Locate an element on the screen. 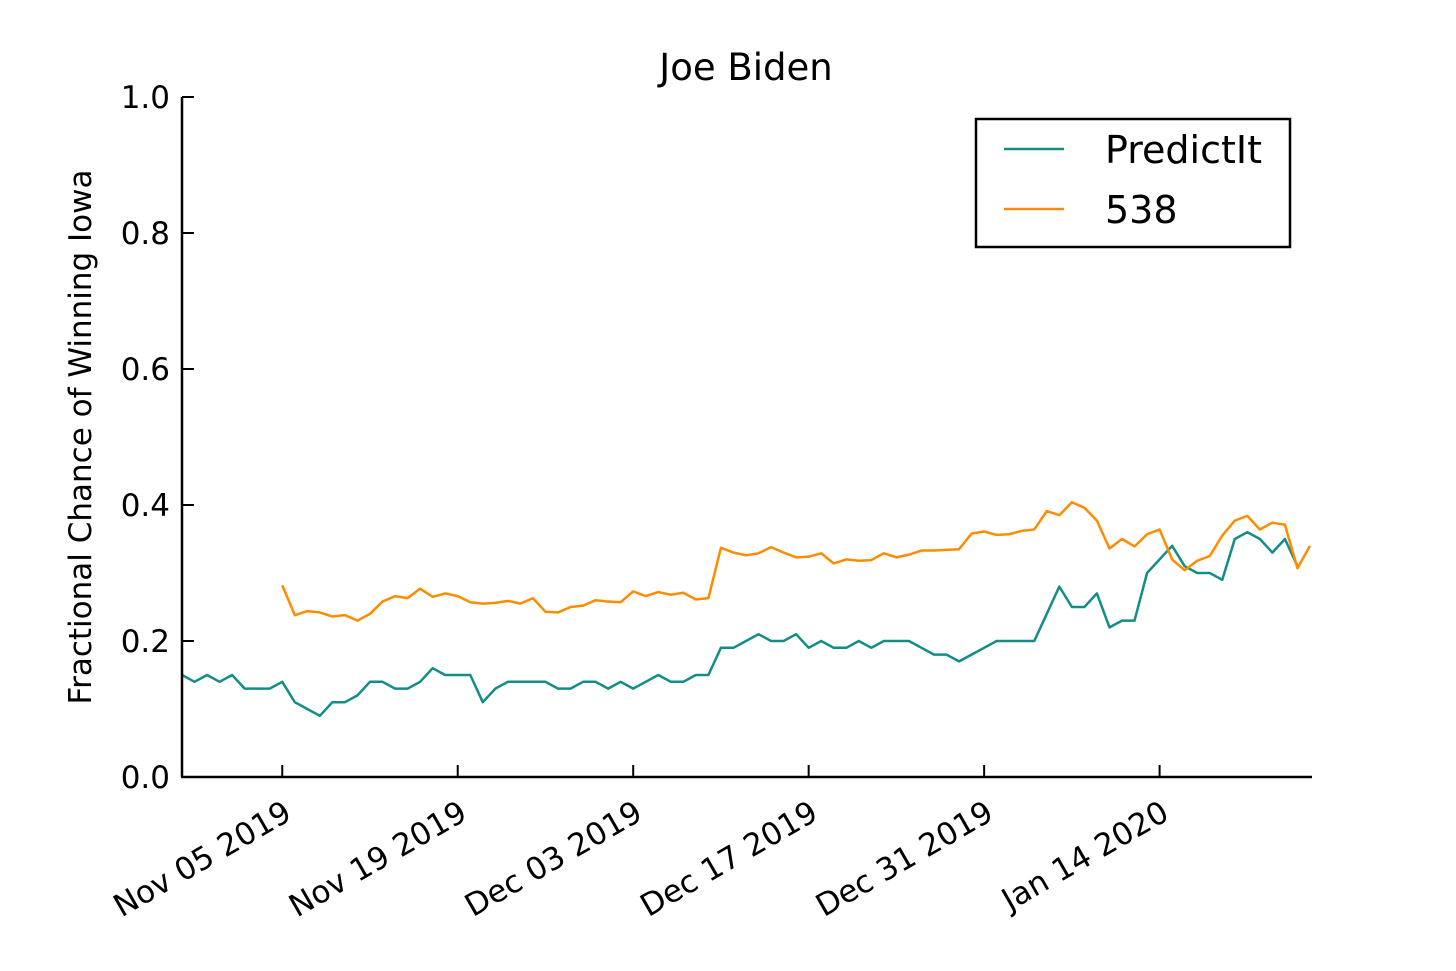 The height and width of the screenshot is (971, 1456). x-tick-label-2019-11-05: Nov 05 2019 is located at coordinates (203, 859).